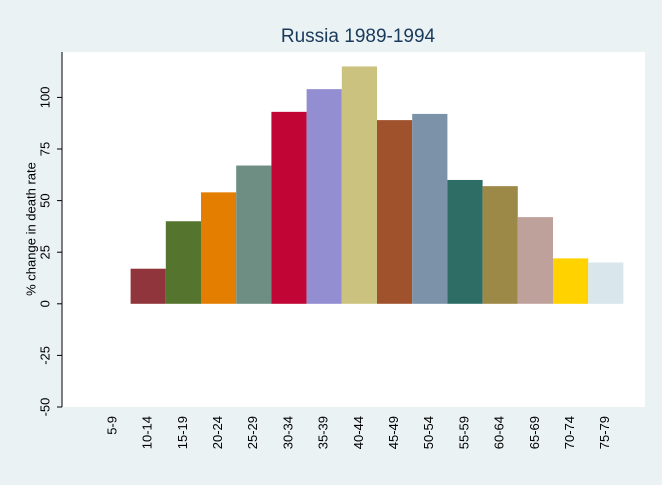 The image size is (662, 485). Describe the element at coordinates (44, 252) in the screenshot. I see `y-tick-label: 25` at that location.